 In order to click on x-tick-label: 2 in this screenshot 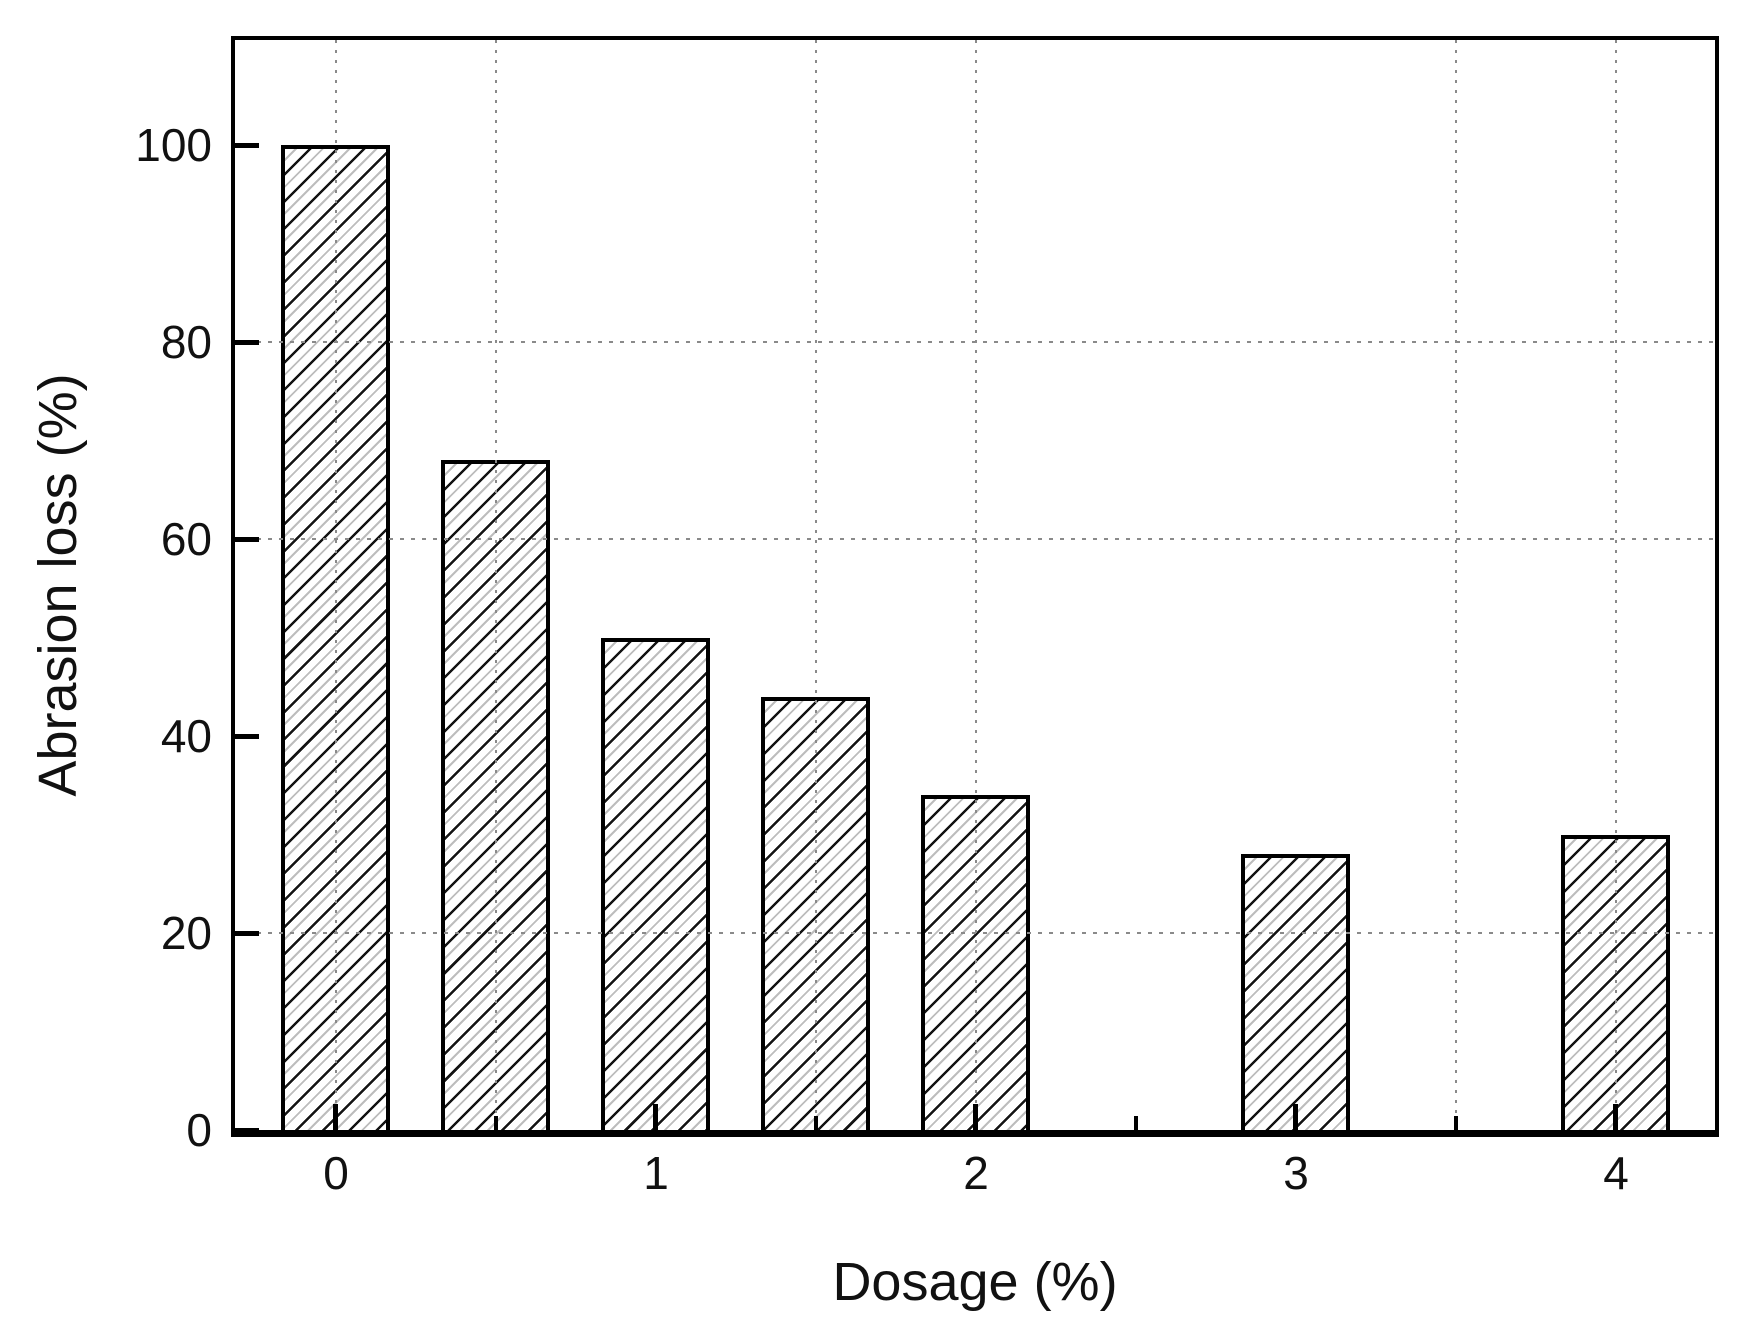, I will do `click(976, 1173)`.